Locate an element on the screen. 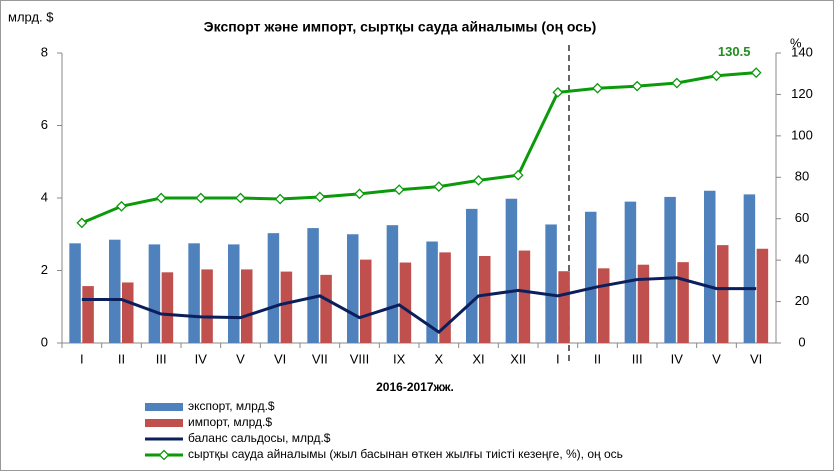 The width and height of the screenshot is (834, 471). y-tick-label: 8 is located at coordinates (44, 51).